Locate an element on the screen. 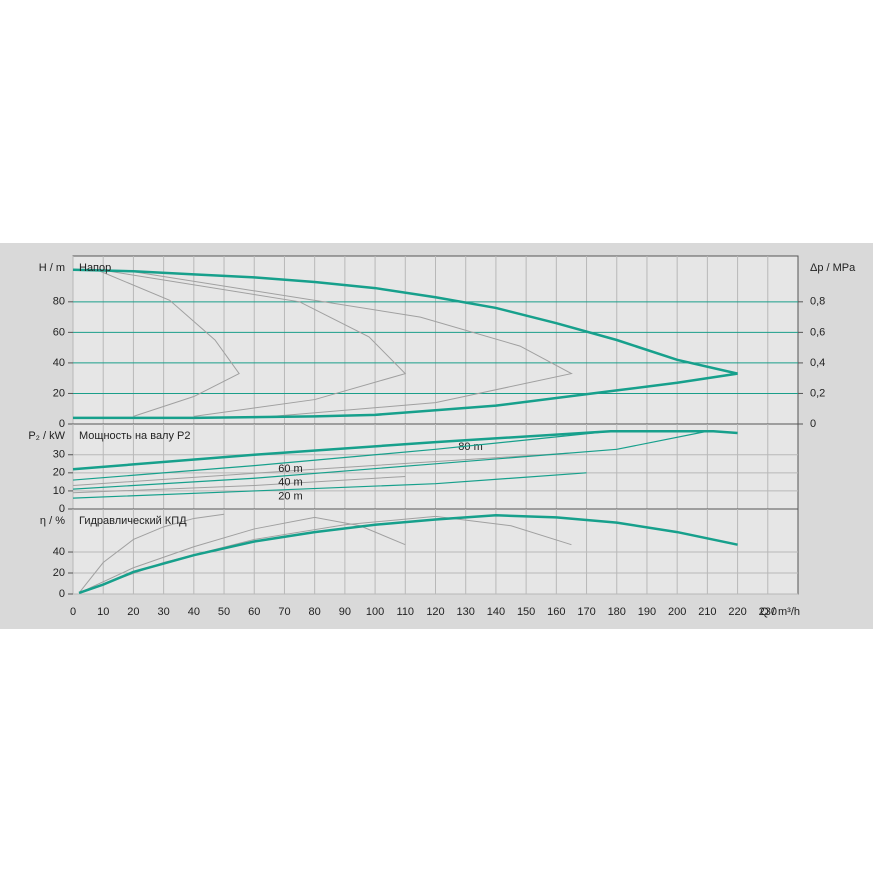 This screenshot has width=873, height=873. y2-tick-label: 0,6 is located at coordinates (817, 332).